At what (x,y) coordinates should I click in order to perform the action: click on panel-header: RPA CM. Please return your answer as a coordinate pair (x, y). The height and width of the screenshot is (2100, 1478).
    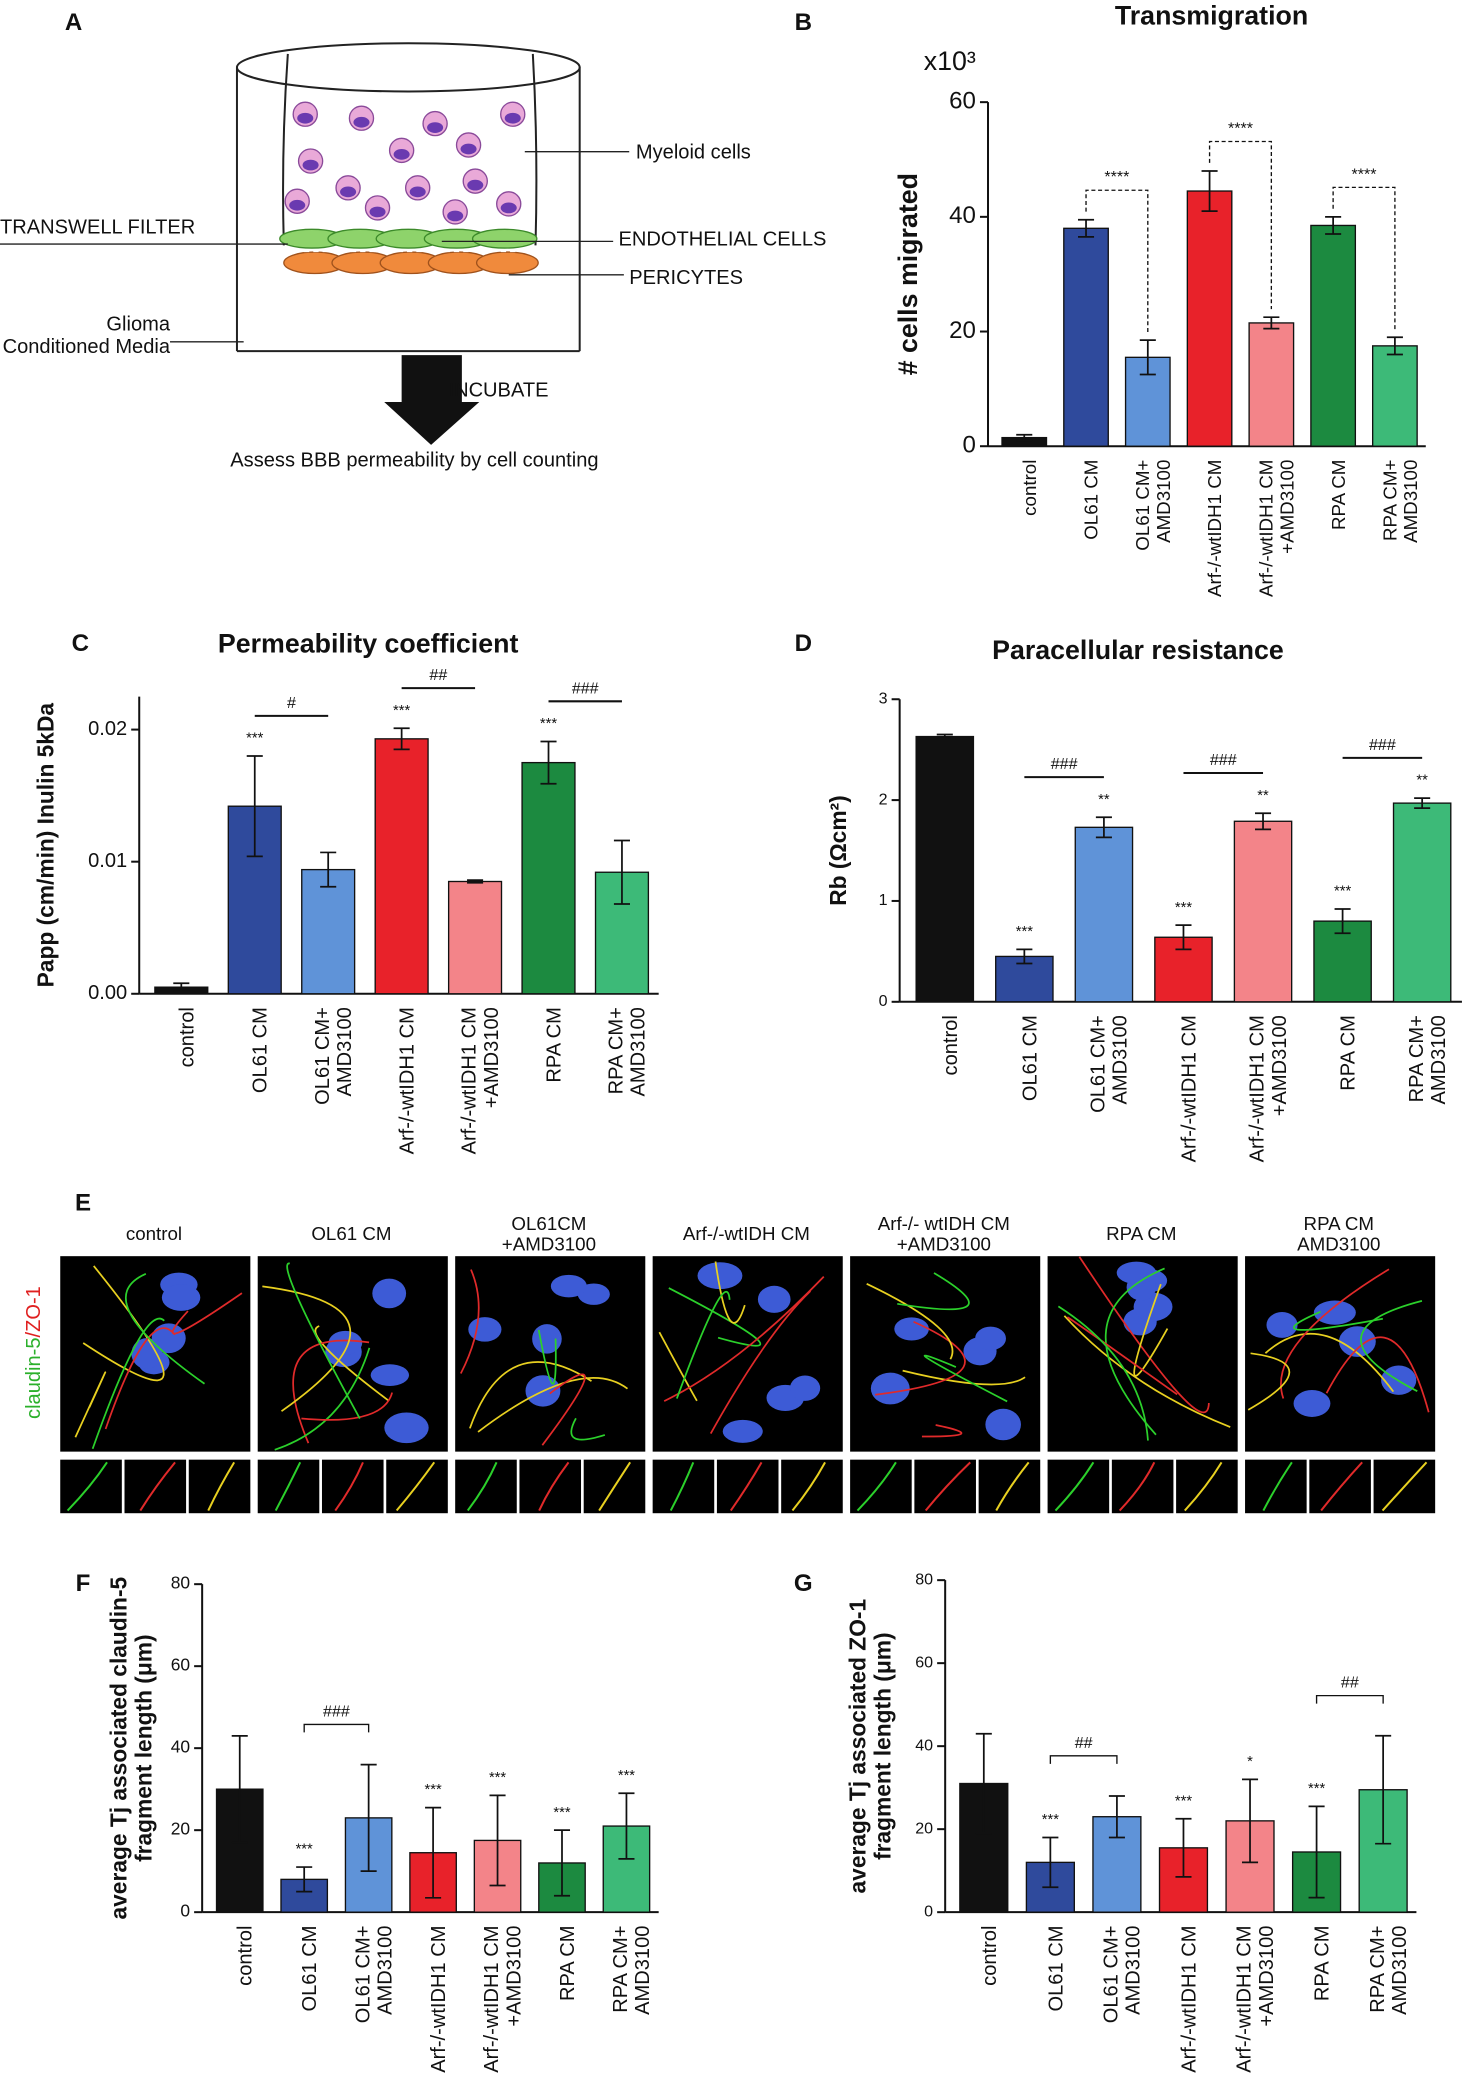
    Looking at the image, I should click on (1141, 1233).